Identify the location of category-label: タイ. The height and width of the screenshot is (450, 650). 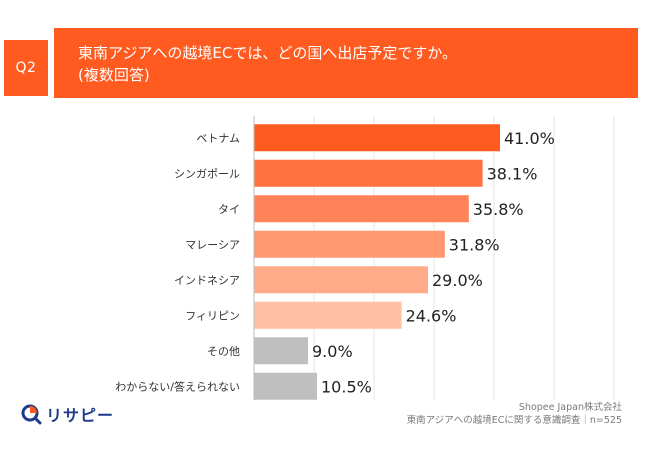
(229, 209).